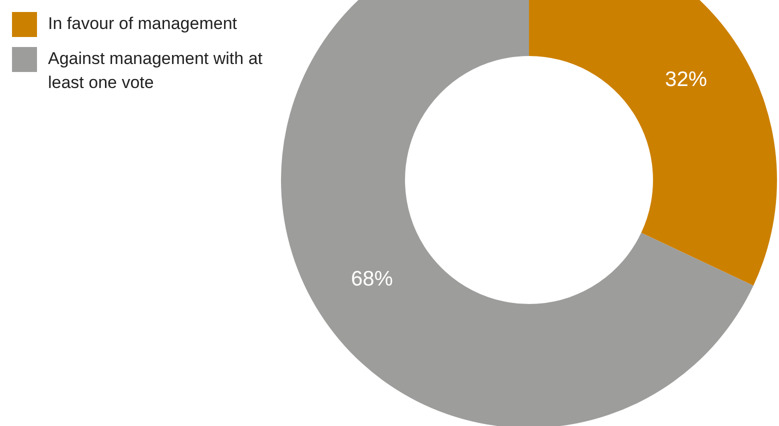 This screenshot has height=426, width=779. What do you see at coordinates (143, 24) in the screenshot?
I see `legend-label: In favour of management` at bounding box center [143, 24].